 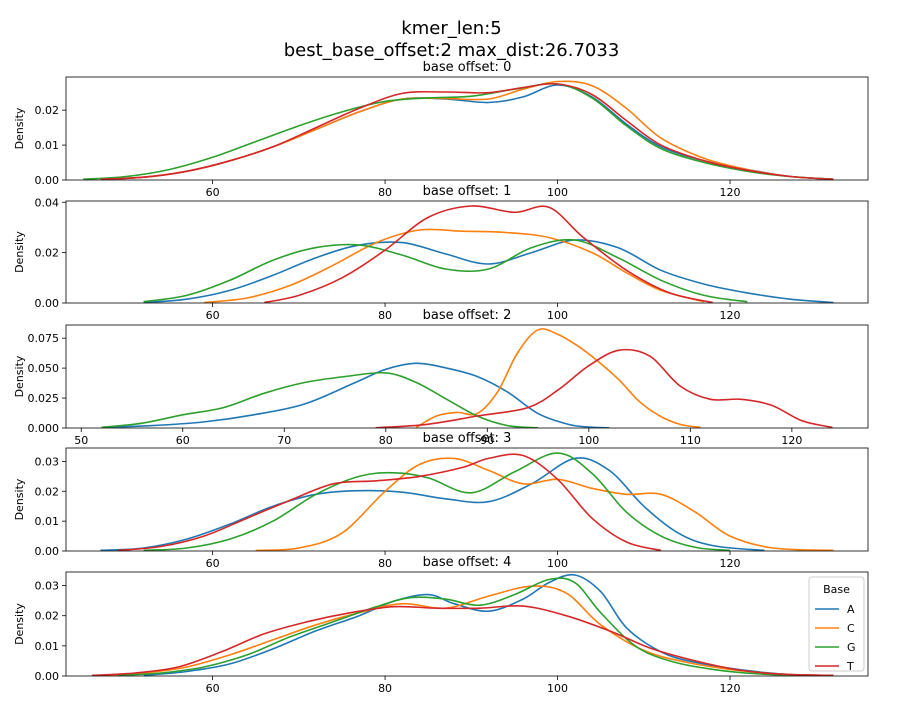 I want to click on subplot-title: base offset: 2, so click(x=467, y=315).